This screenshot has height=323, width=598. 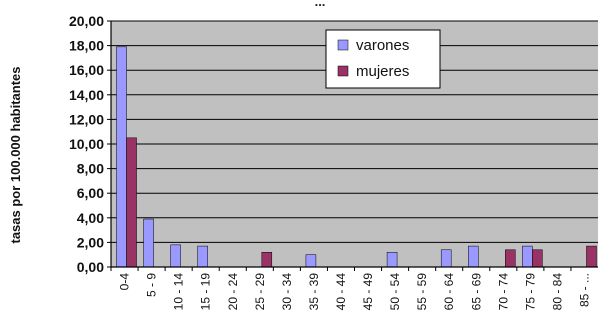 I want to click on legend-label-varones: varones, so click(x=382, y=45).